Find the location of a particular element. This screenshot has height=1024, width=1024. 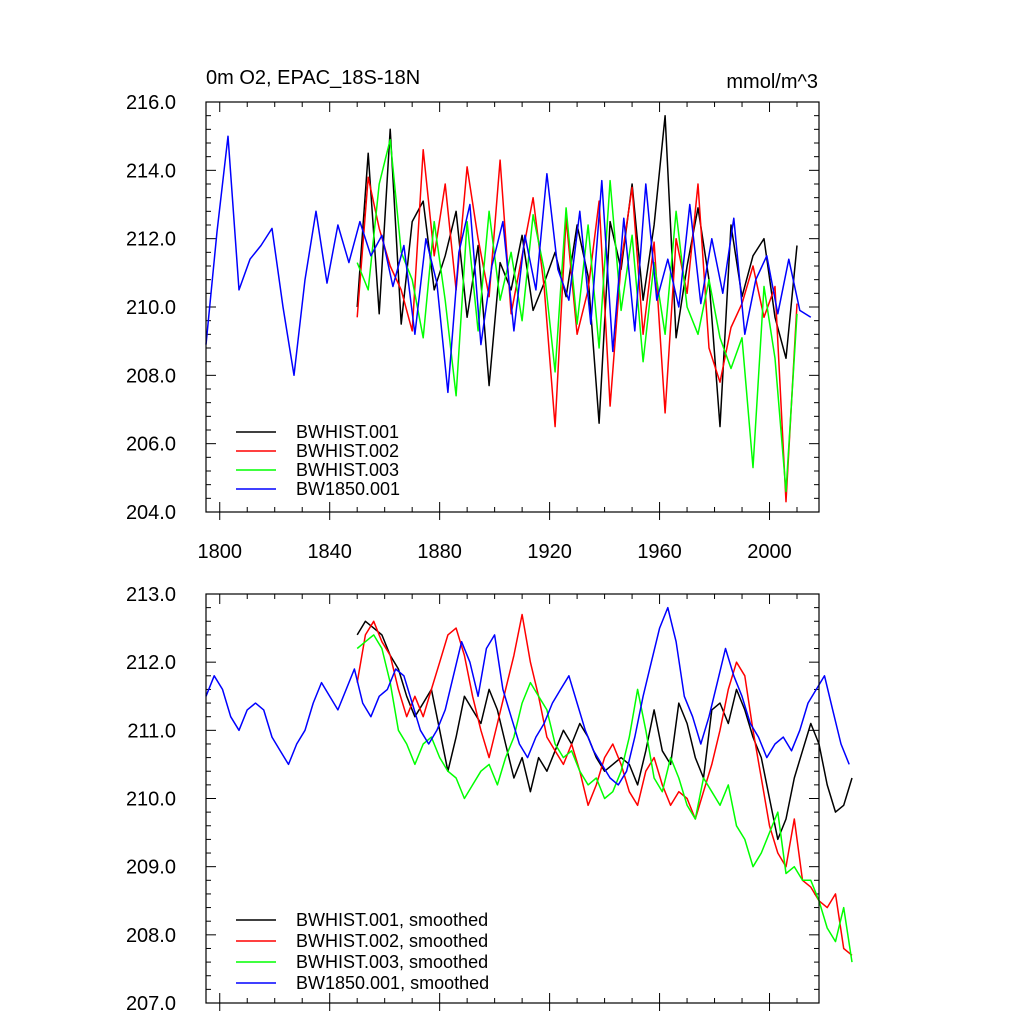

y-tick-label: 216.0 is located at coordinates (151, 103).